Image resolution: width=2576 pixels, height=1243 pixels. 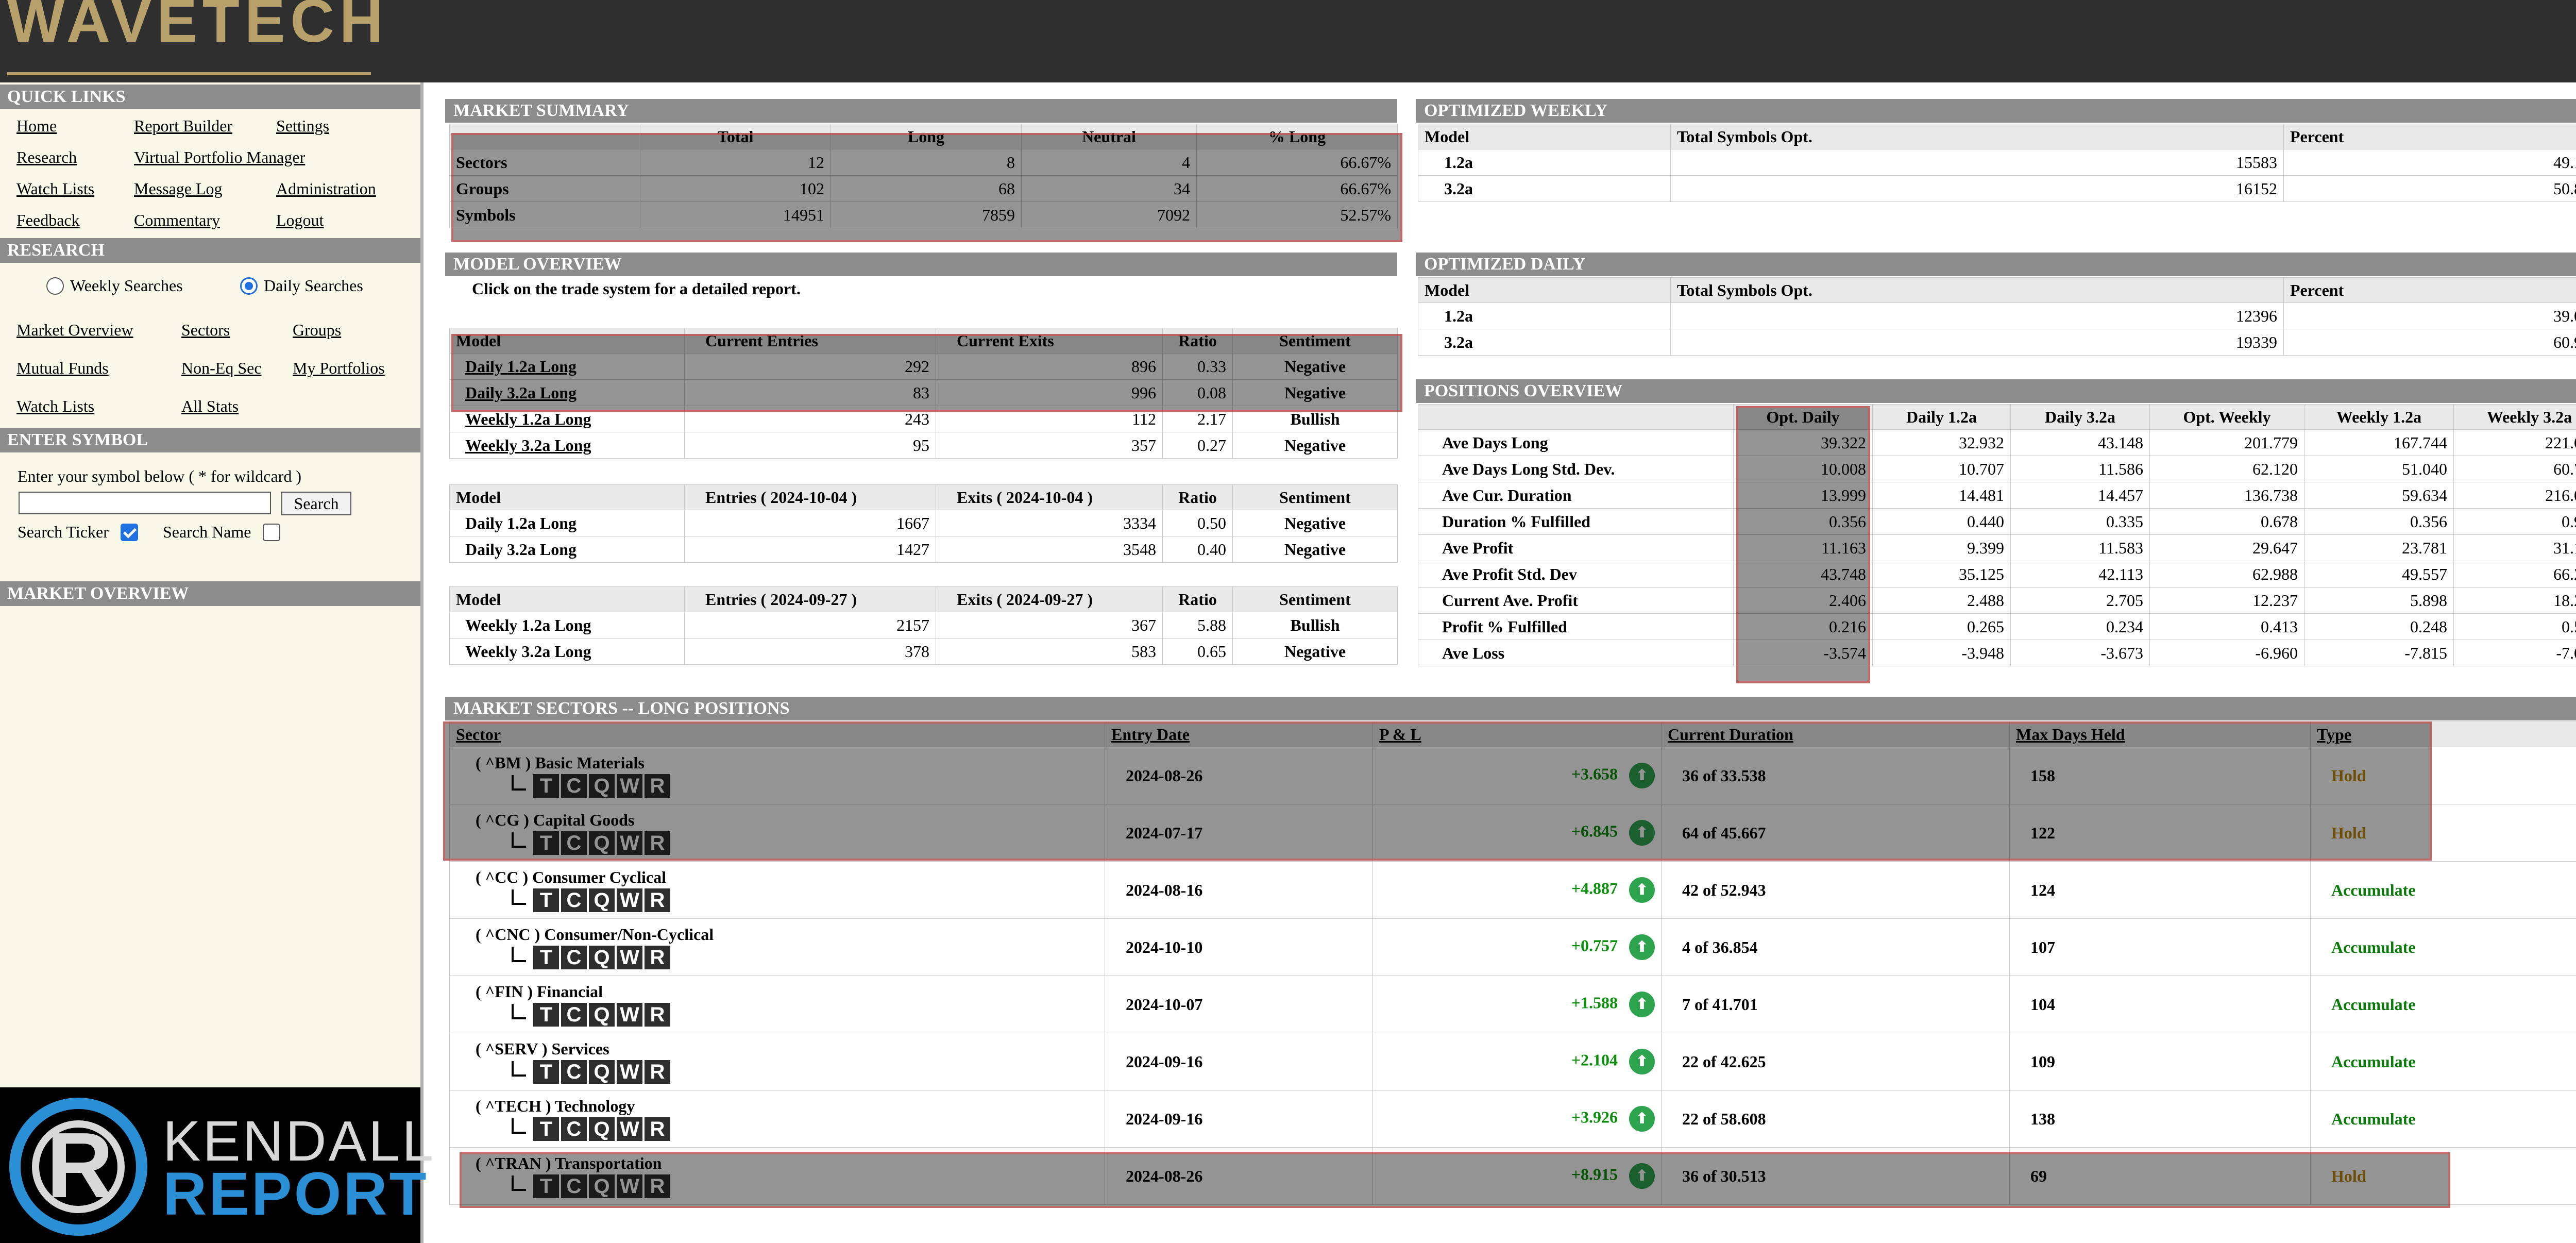 I want to click on link-virtual-portfolio-manager: Virtual Portfolio Manager, so click(x=220, y=157).